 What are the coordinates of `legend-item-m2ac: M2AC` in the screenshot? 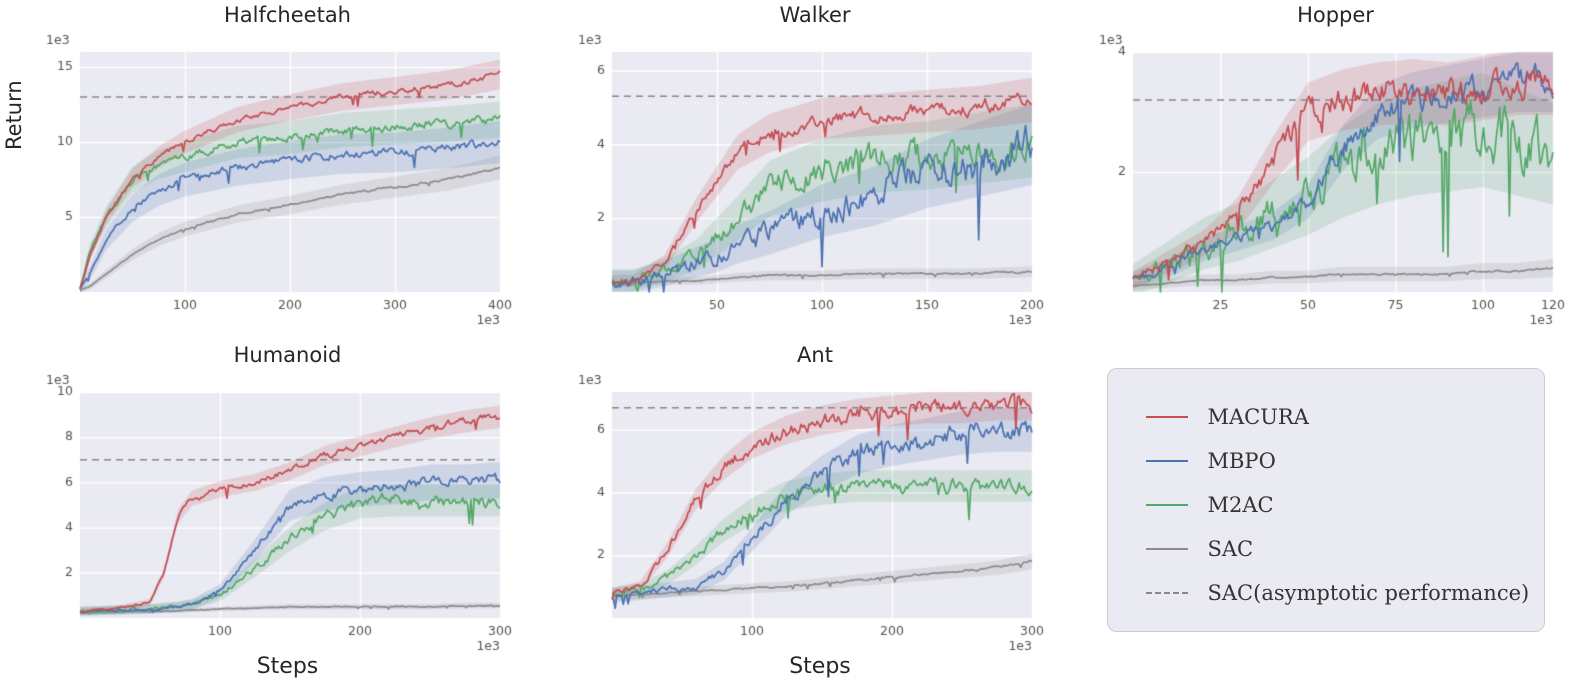 It's located at (1344, 505).